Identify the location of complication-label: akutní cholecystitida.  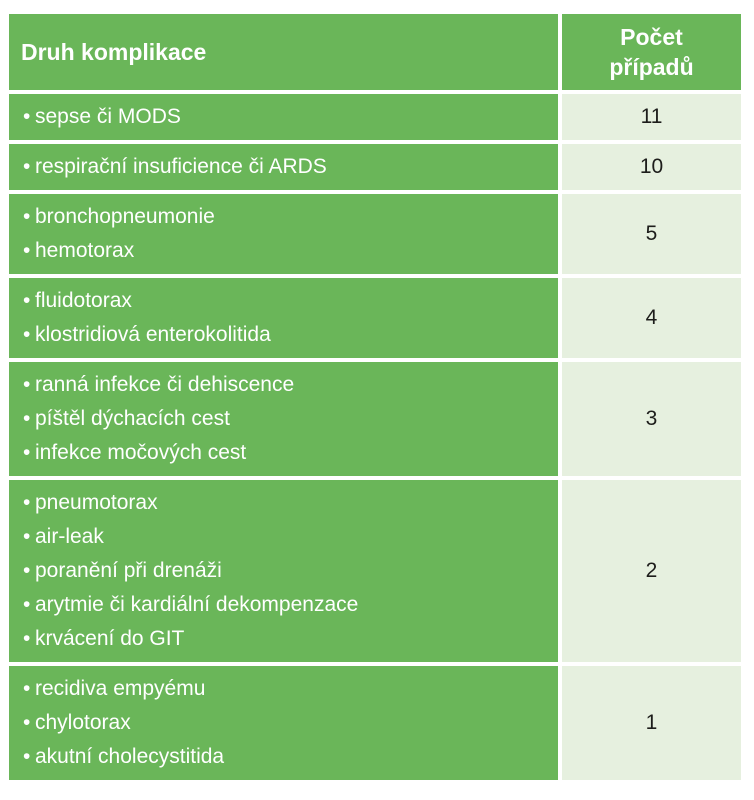
(130, 756).